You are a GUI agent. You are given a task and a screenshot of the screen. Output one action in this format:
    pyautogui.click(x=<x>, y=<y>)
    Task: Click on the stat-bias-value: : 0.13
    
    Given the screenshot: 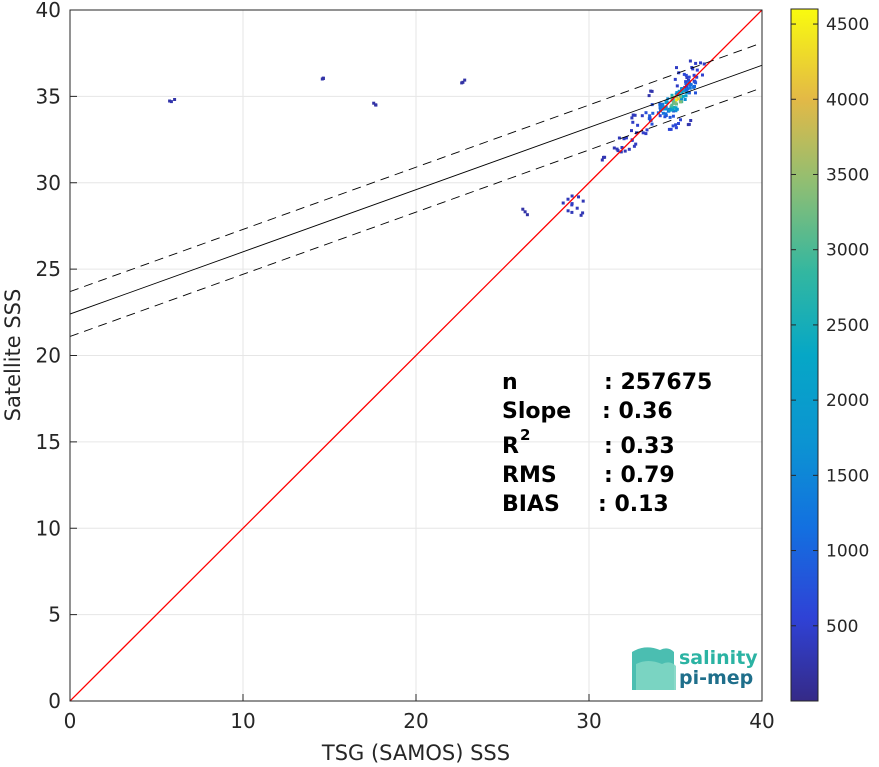 What is the action you would take?
    pyautogui.click(x=633, y=504)
    